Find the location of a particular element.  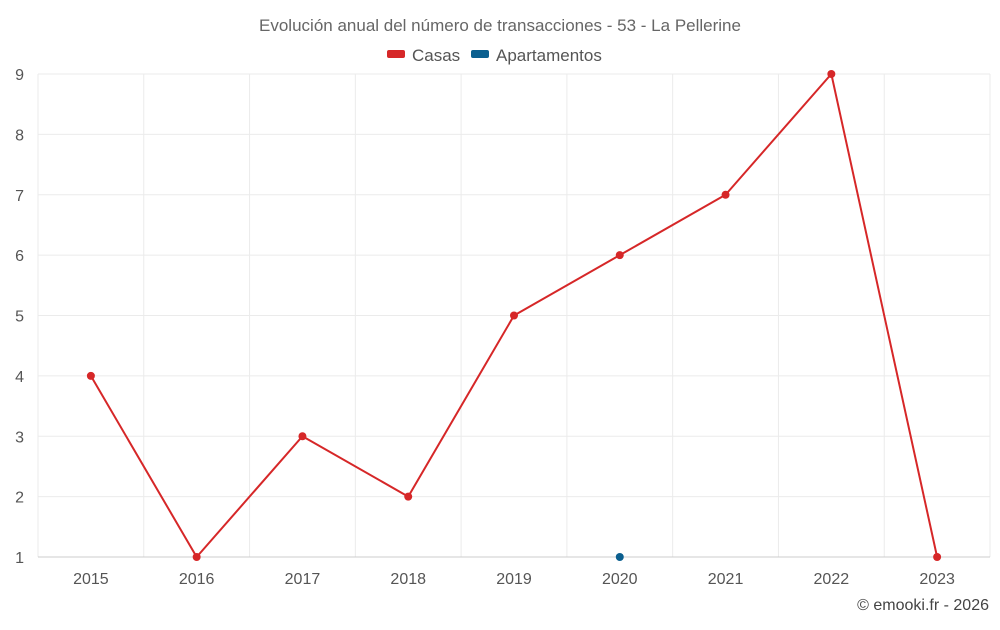

legend-label-apartamentos: Apartamentos is located at coordinates (549, 55).